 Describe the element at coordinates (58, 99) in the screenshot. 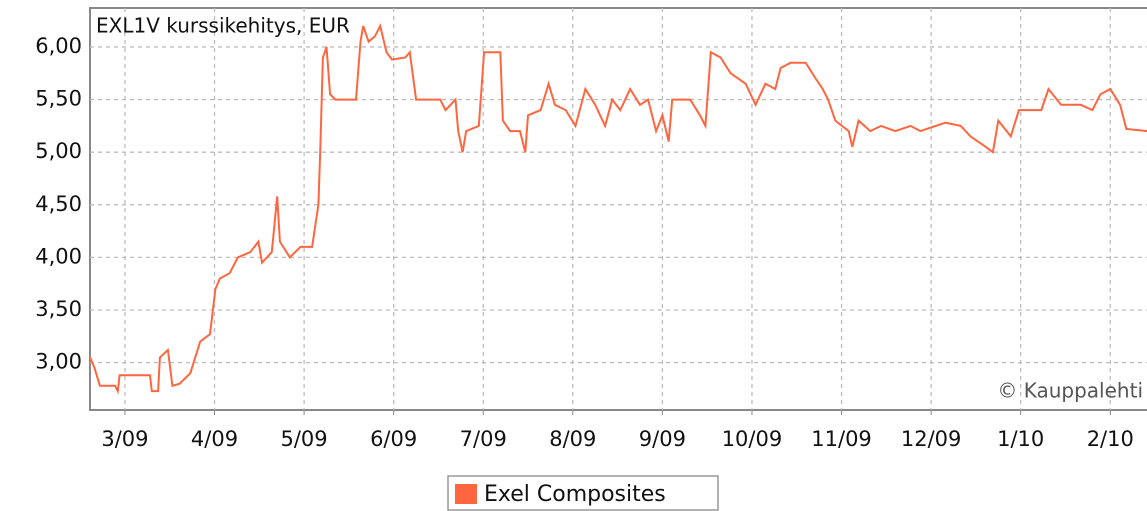

I see `y-tick-label: 5,50` at that location.